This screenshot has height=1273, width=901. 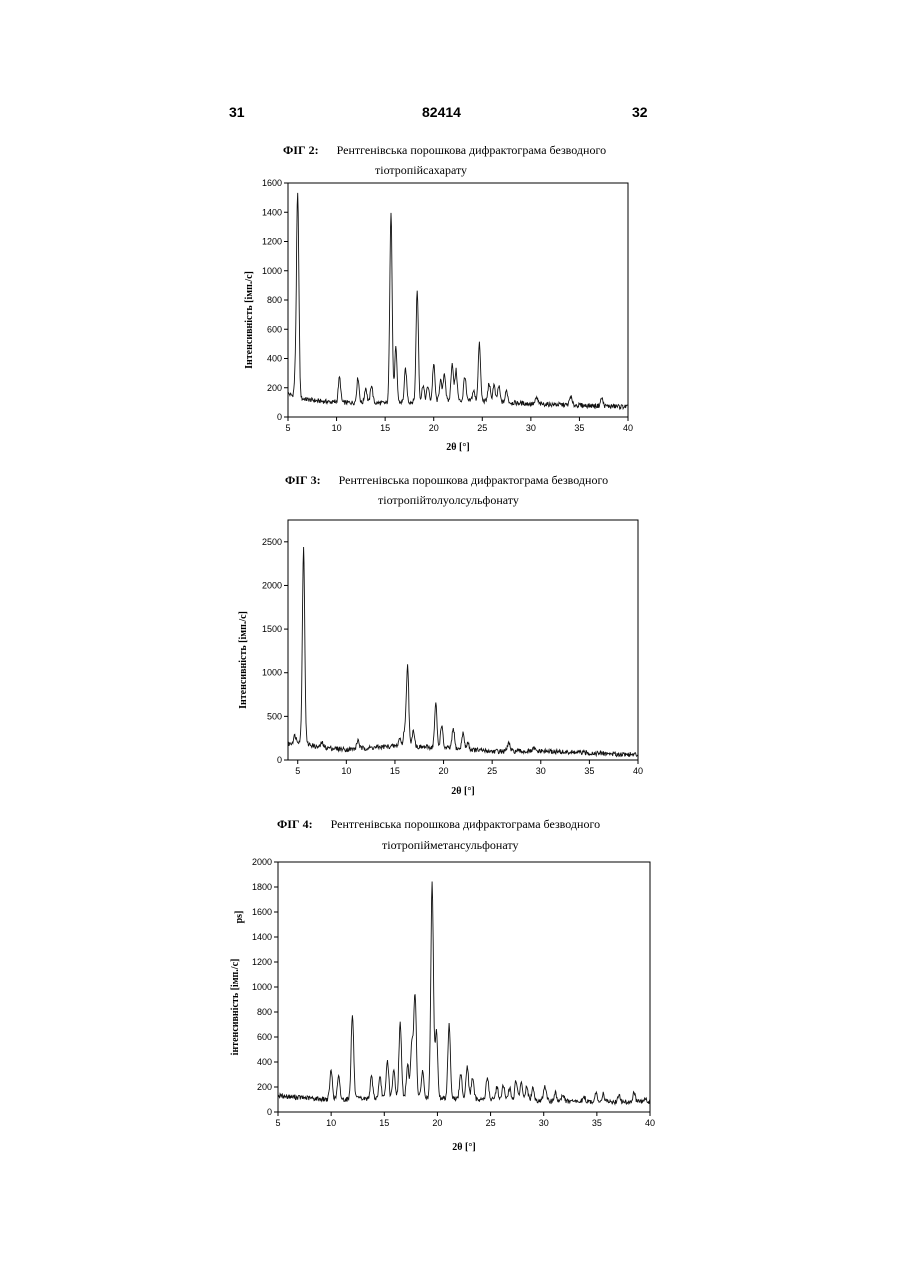 I want to click on caption-line-2: тіотропійтолуолсульфонату, so click(x=448, y=500).